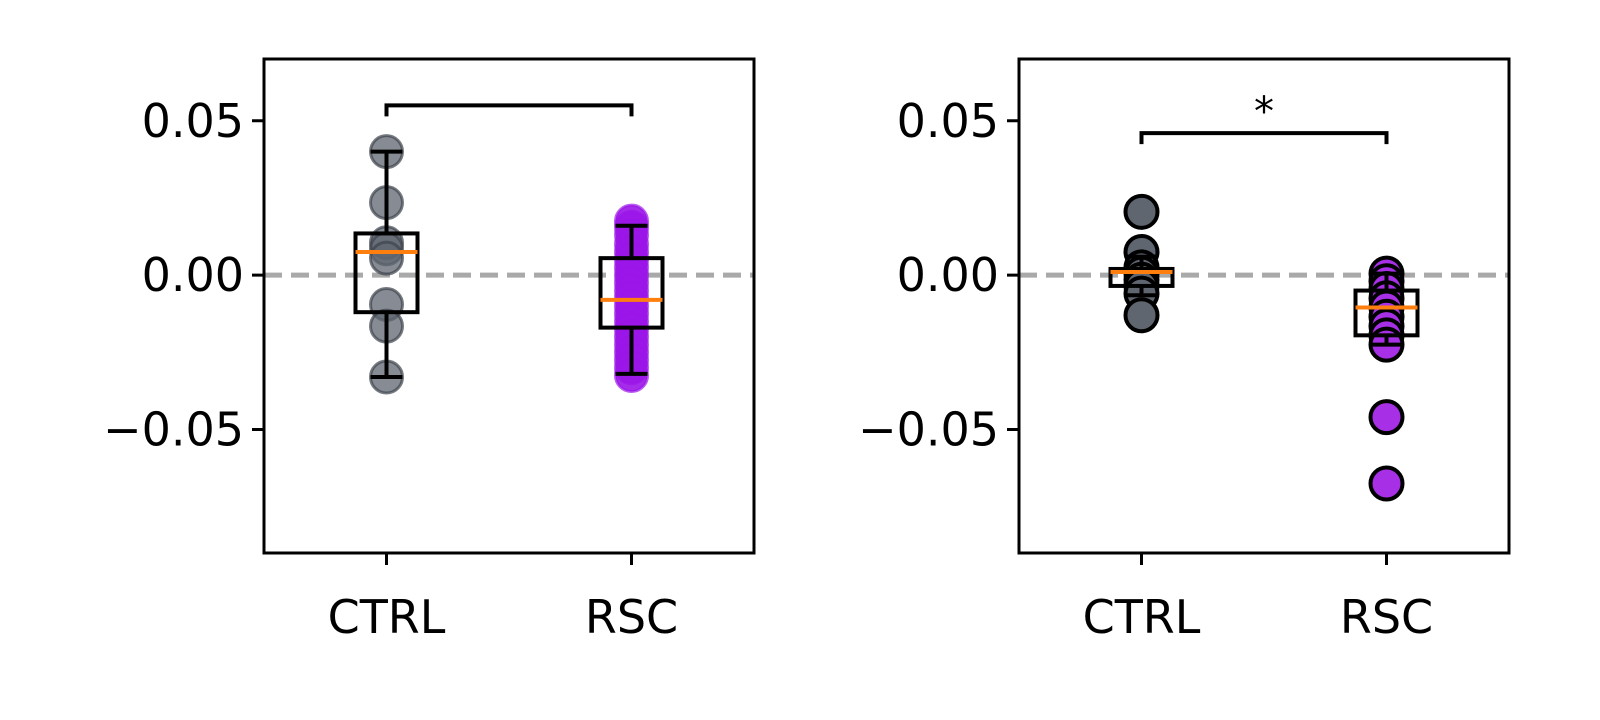  Describe the element at coordinates (1264, 112) in the screenshot. I see `significance-label: *` at that location.